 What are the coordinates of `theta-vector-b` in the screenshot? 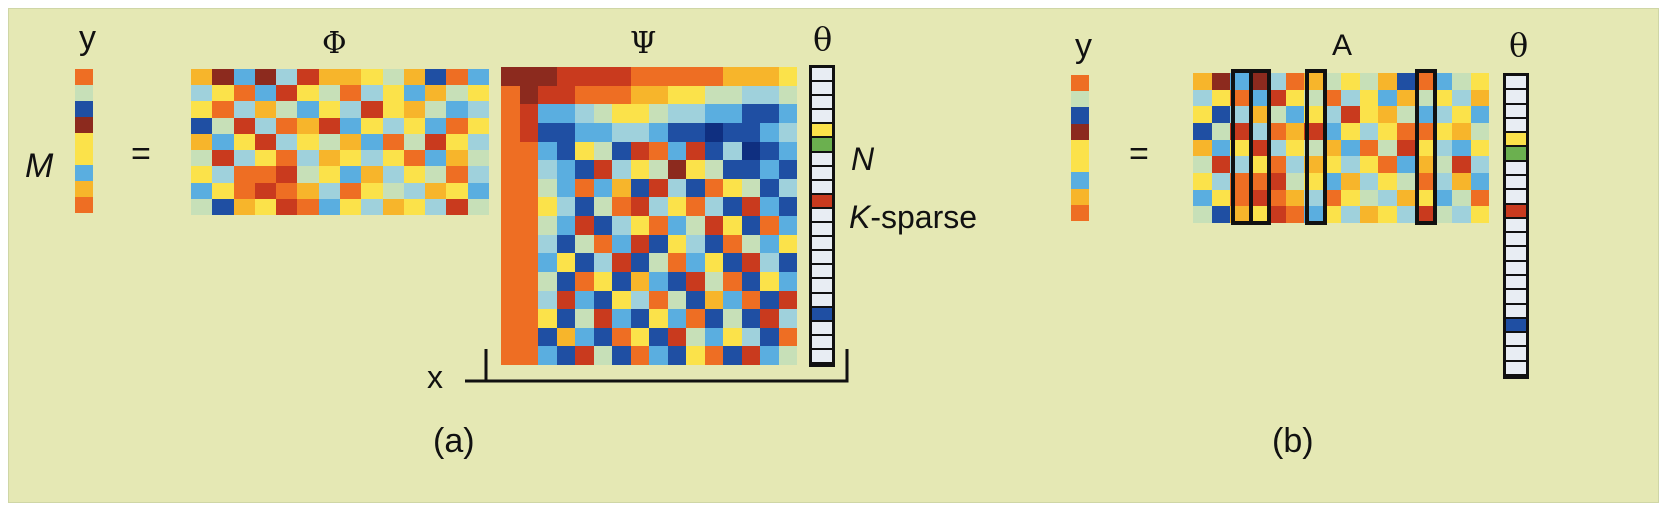 It's located at (1516, 226).